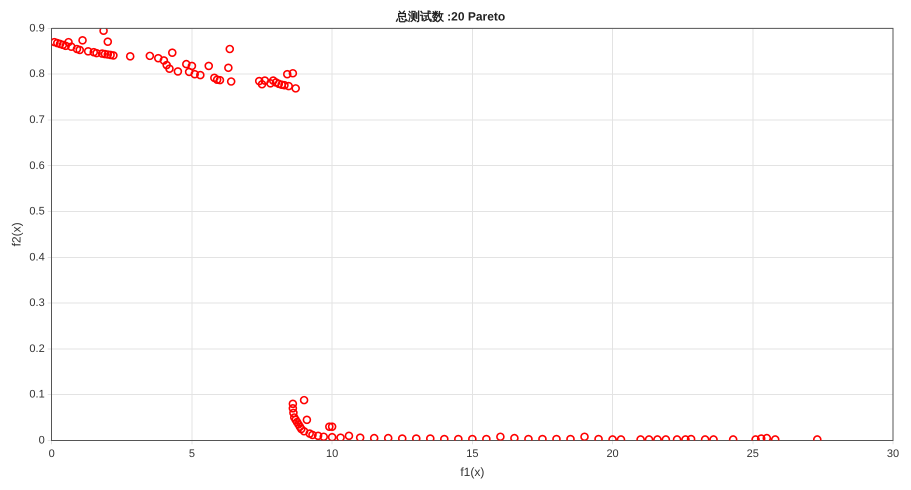 The height and width of the screenshot is (490, 911). What do you see at coordinates (450, 17) in the screenshot?
I see `chart-title: 总测试数 :20 Pareto` at bounding box center [450, 17].